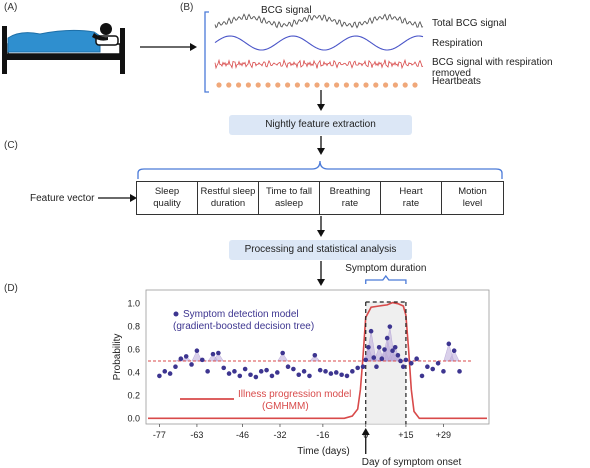  Describe the element at coordinates (133, 395) in the screenshot. I see `y-tick-label: 0.2` at that location.